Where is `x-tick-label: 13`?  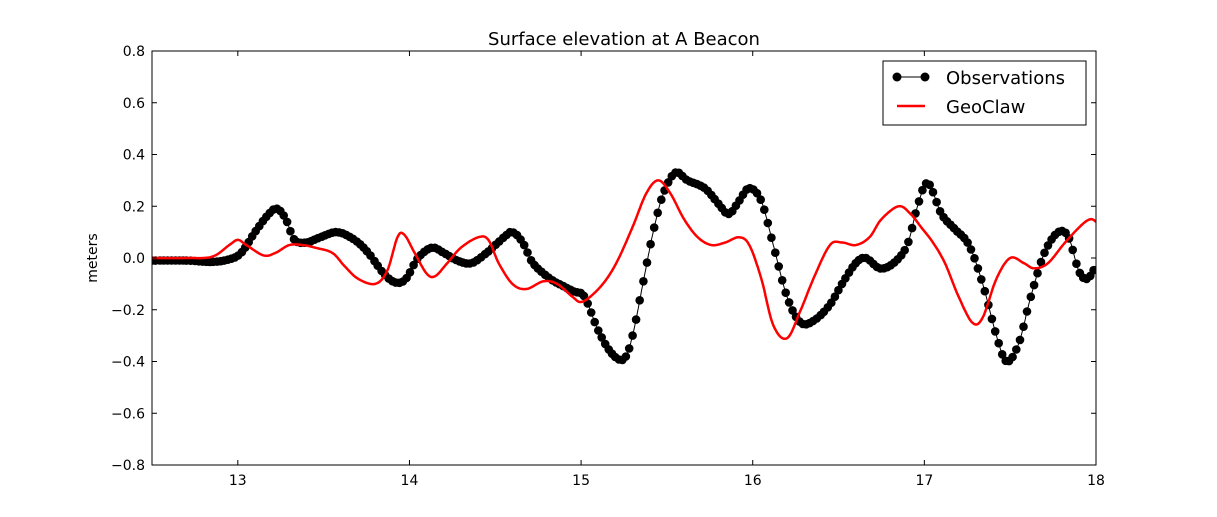 x-tick-label: 13 is located at coordinates (238, 481).